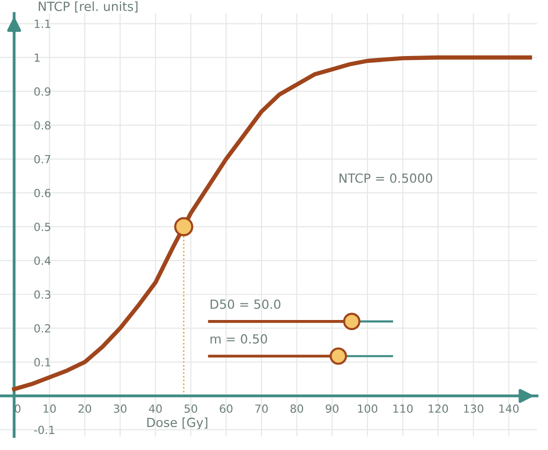 This screenshot has width=548, height=450. I want to click on x-tick-label: 10, so click(50, 408).